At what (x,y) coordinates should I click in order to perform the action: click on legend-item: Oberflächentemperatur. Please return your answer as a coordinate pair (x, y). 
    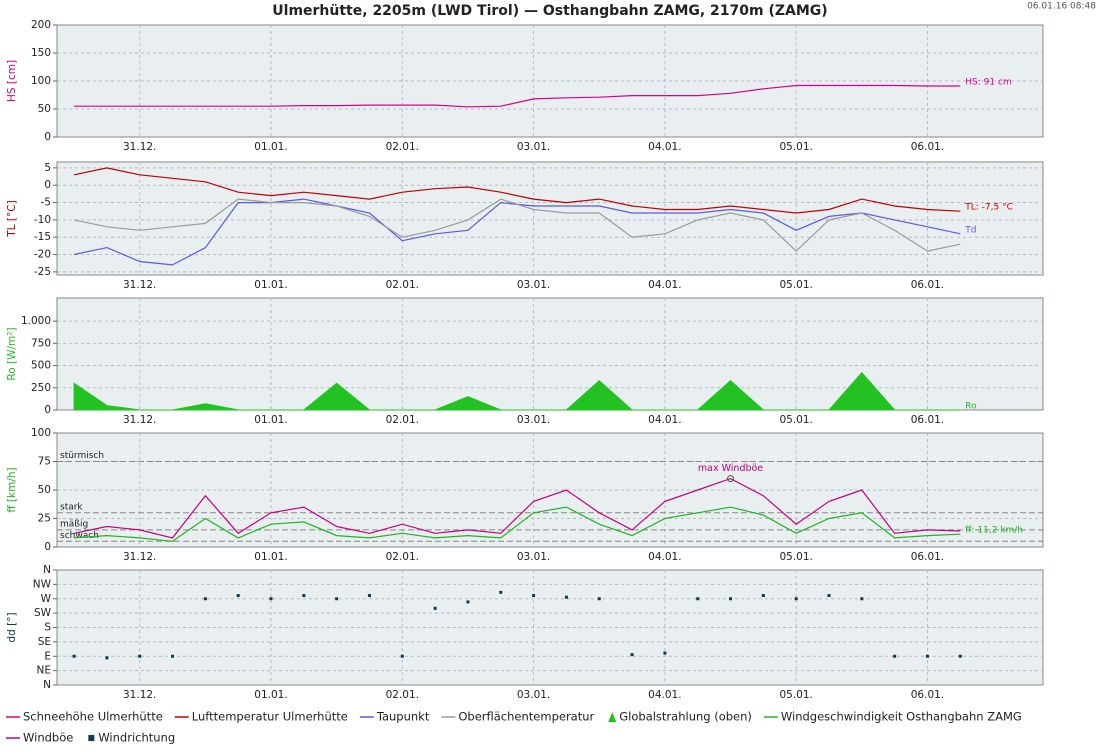
    Looking at the image, I should click on (518, 717).